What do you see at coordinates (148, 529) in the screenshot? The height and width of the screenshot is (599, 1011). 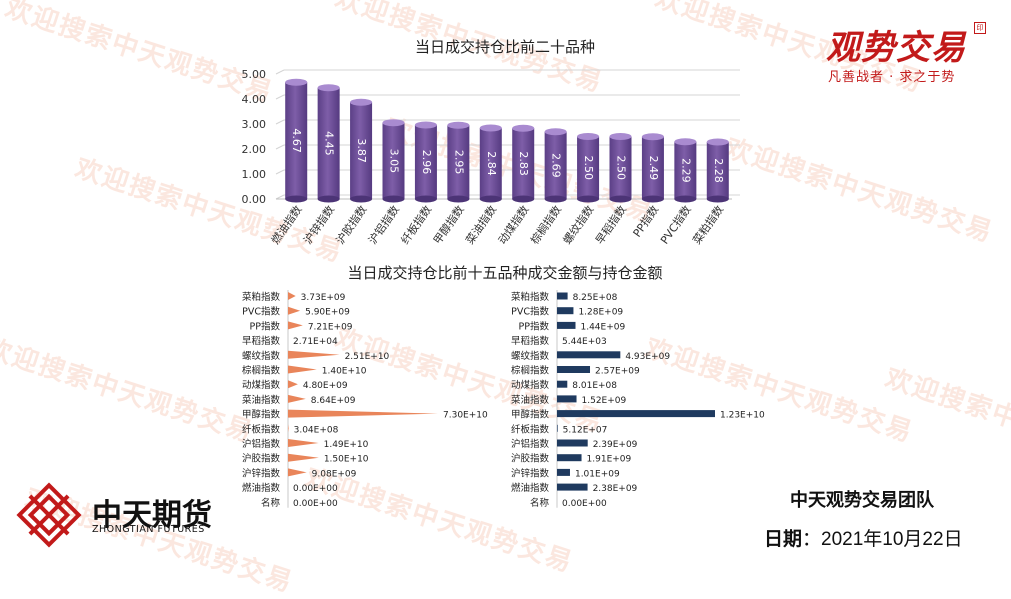 I see `company-name-en: ZHONGTIAN FUTURES` at bounding box center [148, 529].